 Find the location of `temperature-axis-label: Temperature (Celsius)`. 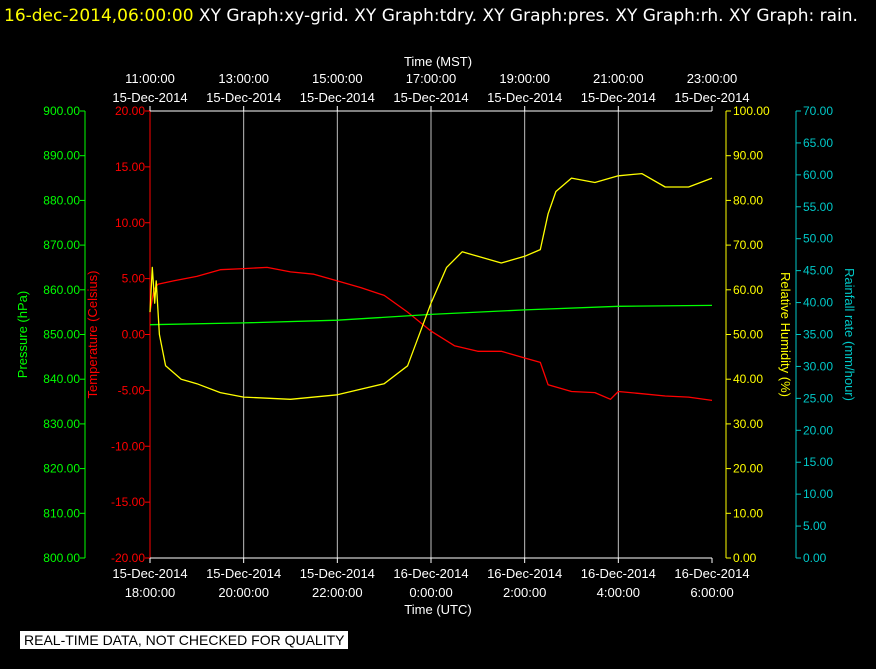

temperature-axis-label: Temperature (Celsius) is located at coordinates (92, 335).